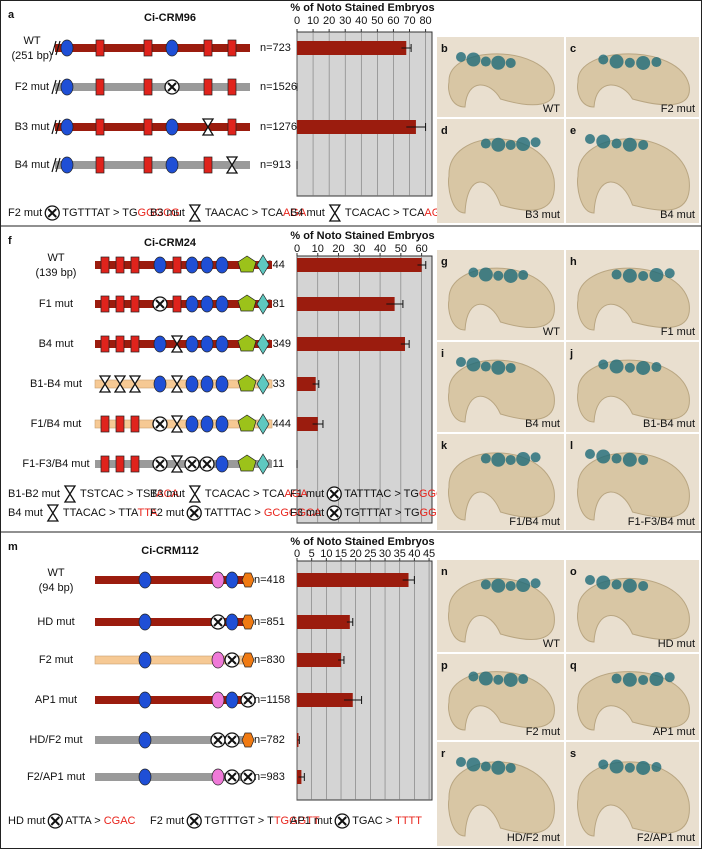  What do you see at coordinates (361, 21) in the screenshot?
I see `x-tick-label: 40` at bounding box center [361, 21].